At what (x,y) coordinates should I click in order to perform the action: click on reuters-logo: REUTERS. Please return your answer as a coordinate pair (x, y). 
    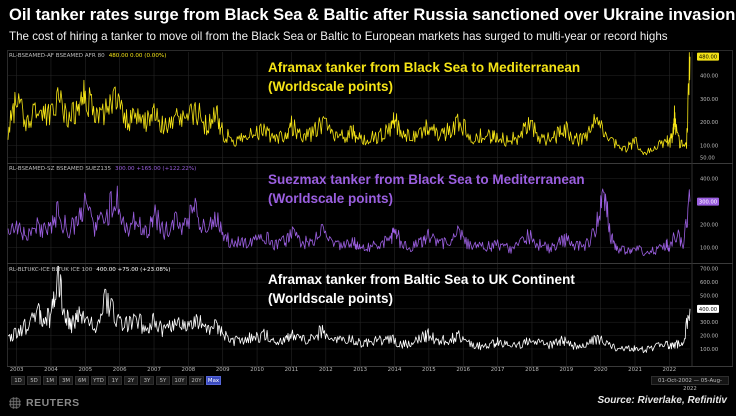
    Looking at the image, I should click on (44, 403).